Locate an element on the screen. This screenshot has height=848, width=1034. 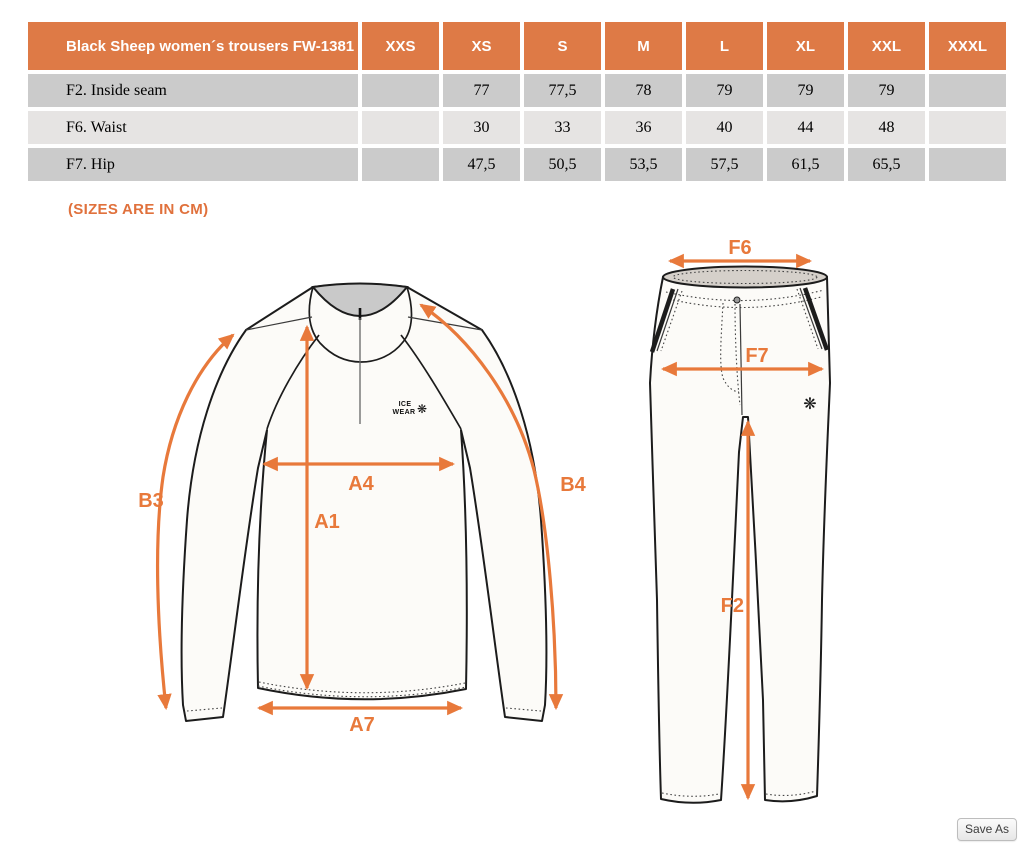
table-cell: 77 is located at coordinates (481, 90).